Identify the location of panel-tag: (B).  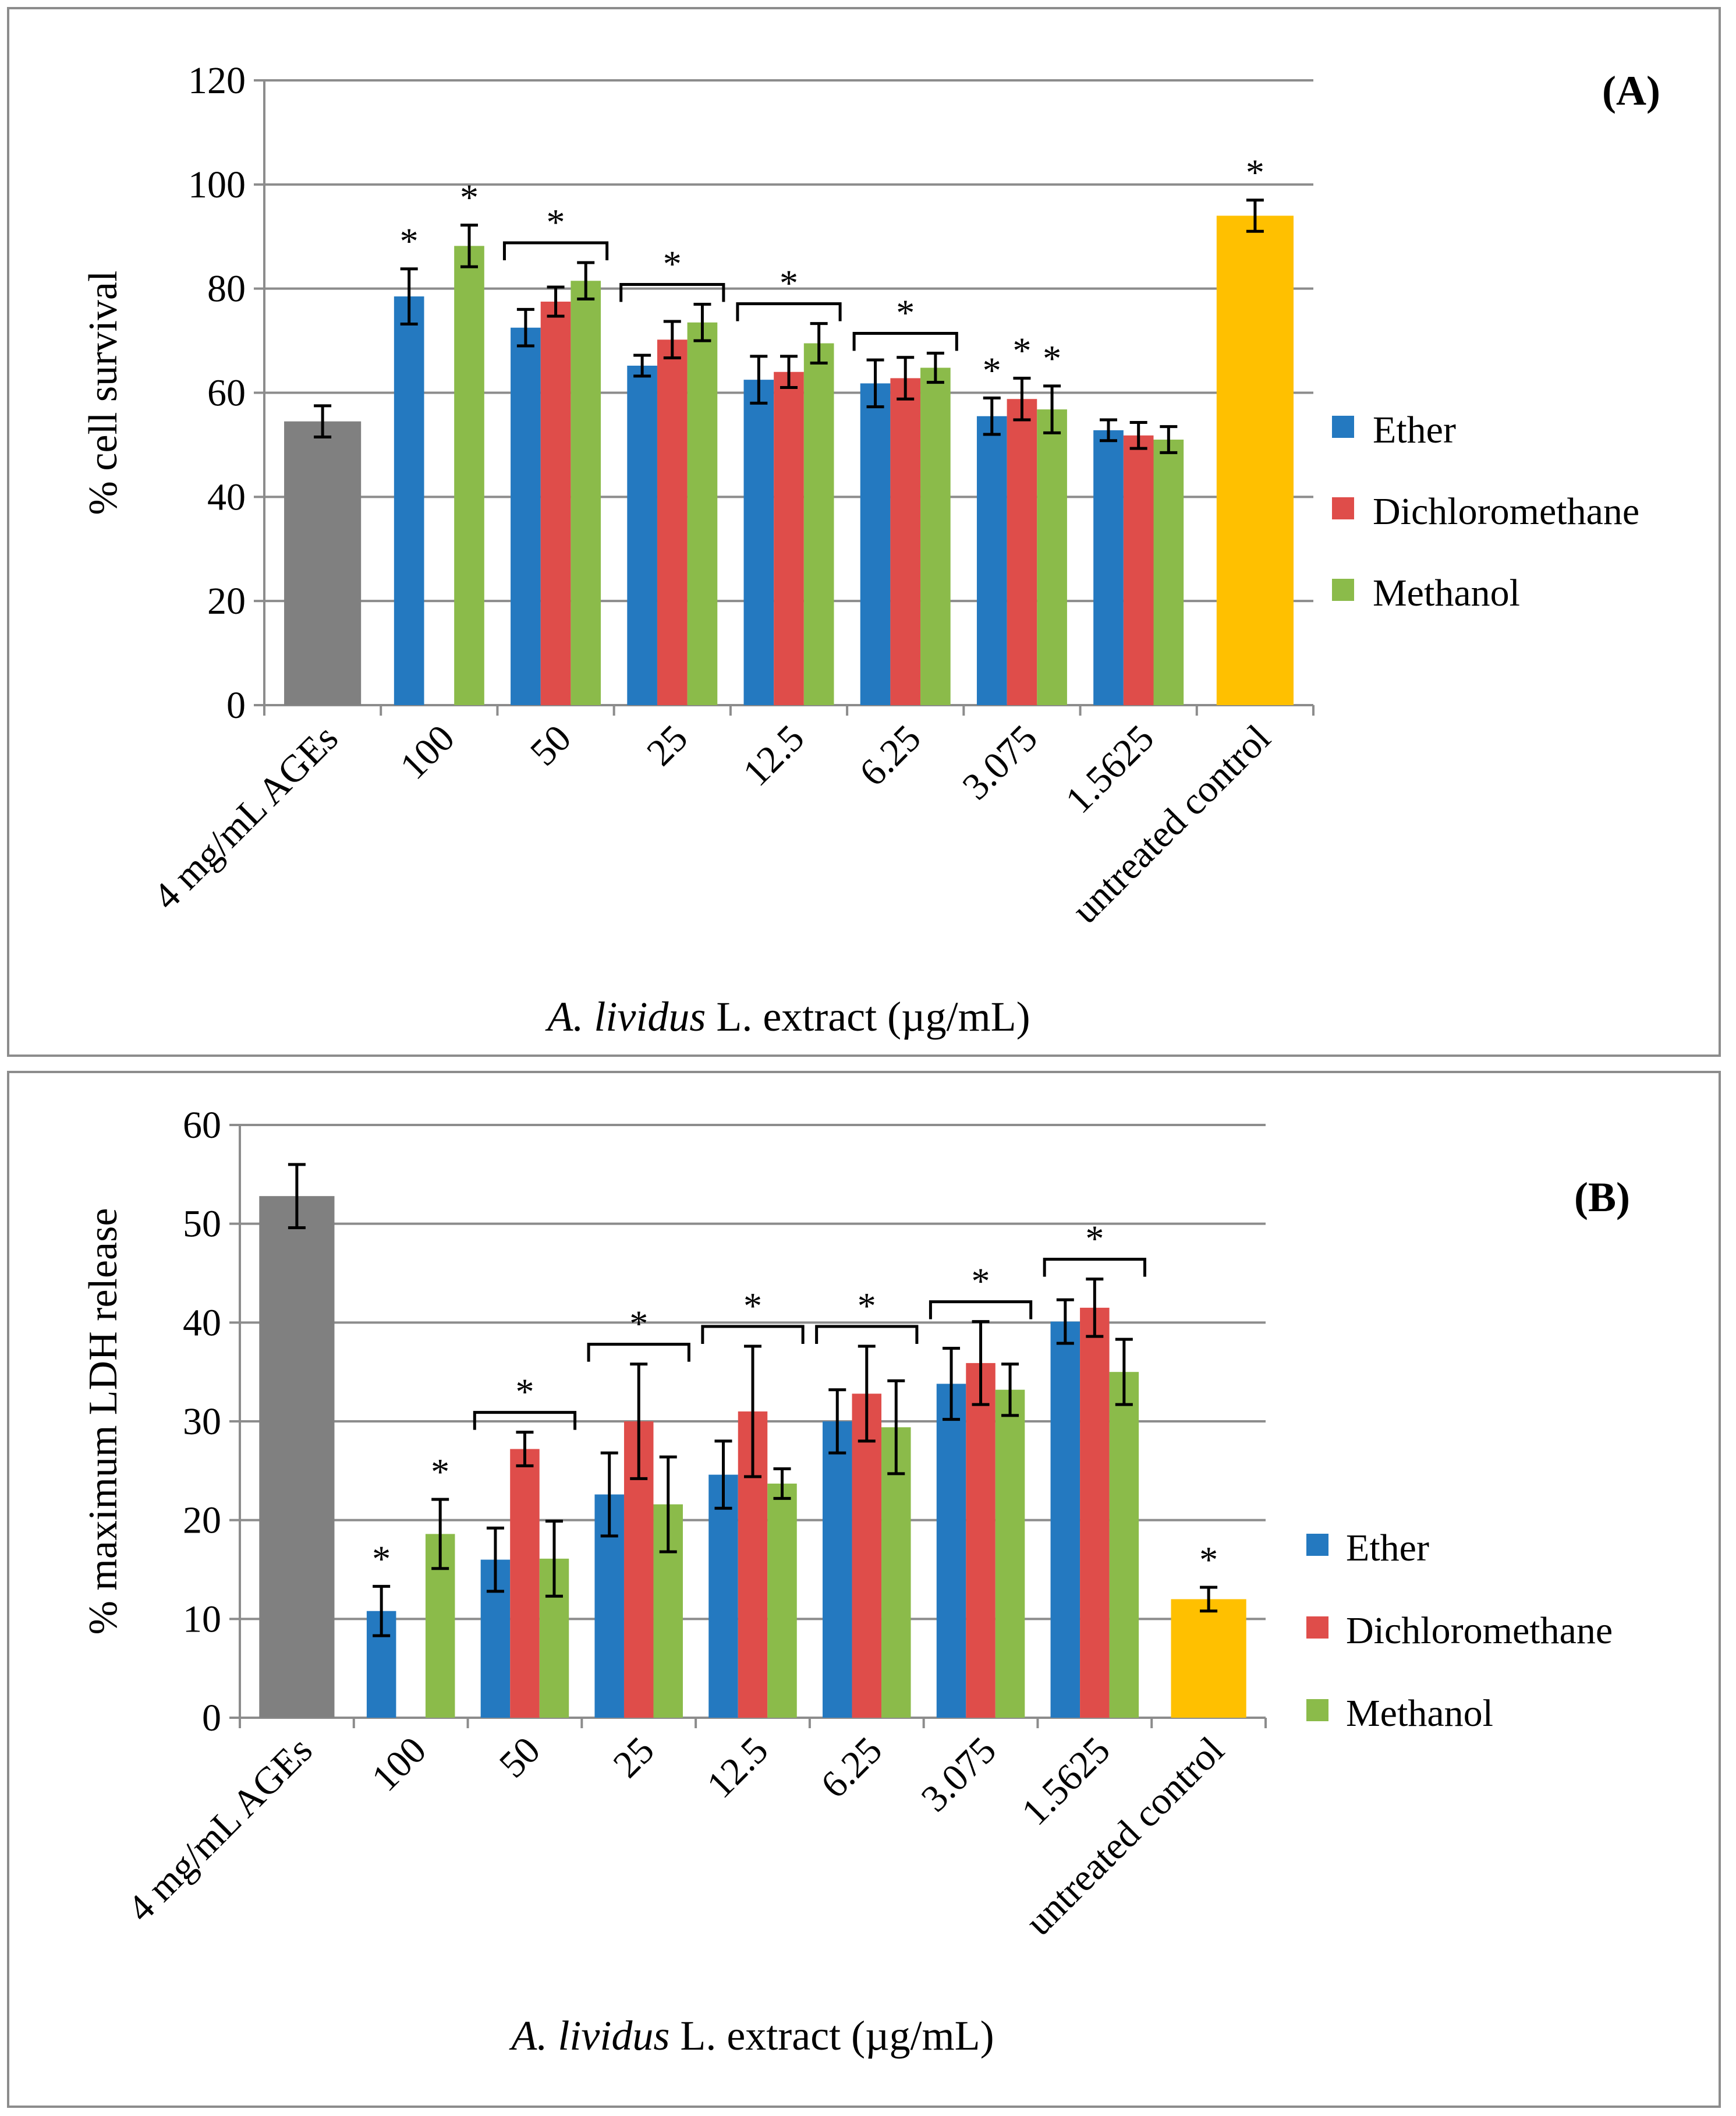
(1602, 1197).